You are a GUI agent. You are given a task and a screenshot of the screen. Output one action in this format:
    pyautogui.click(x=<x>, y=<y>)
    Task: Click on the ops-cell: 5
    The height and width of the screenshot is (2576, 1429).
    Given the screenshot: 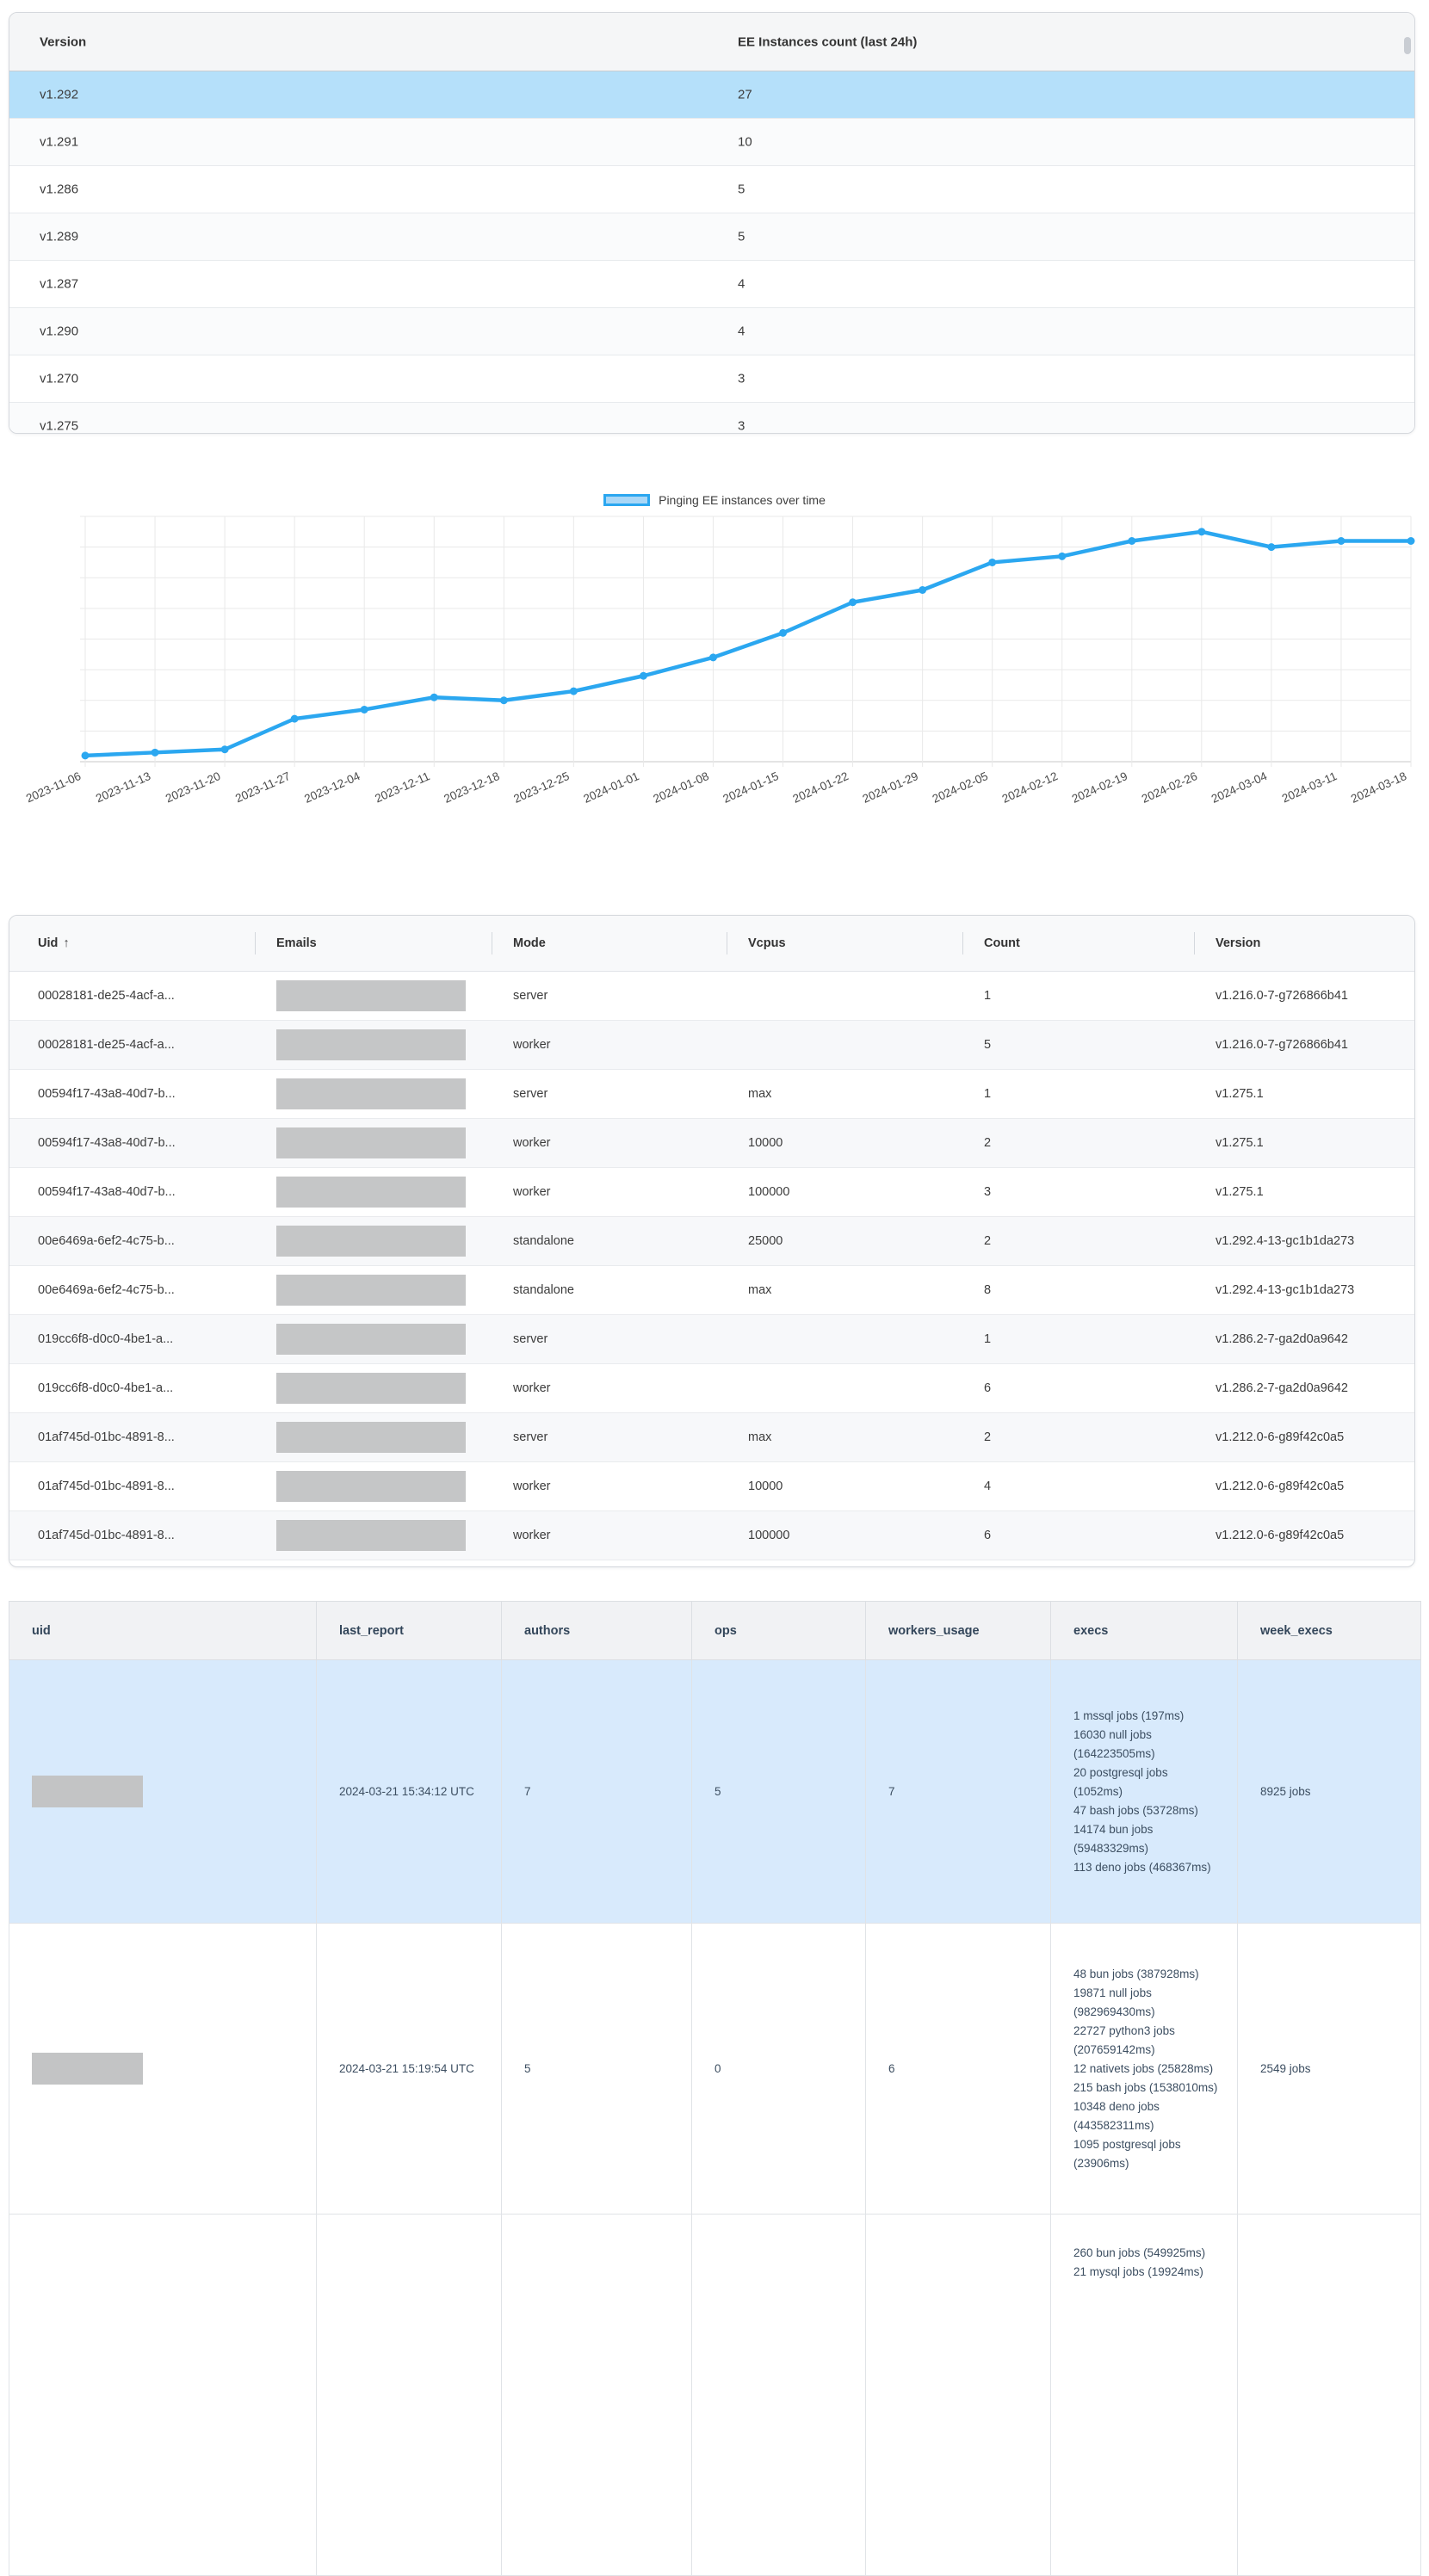 What is the action you would take?
    pyautogui.click(x=778, y=1791)
    